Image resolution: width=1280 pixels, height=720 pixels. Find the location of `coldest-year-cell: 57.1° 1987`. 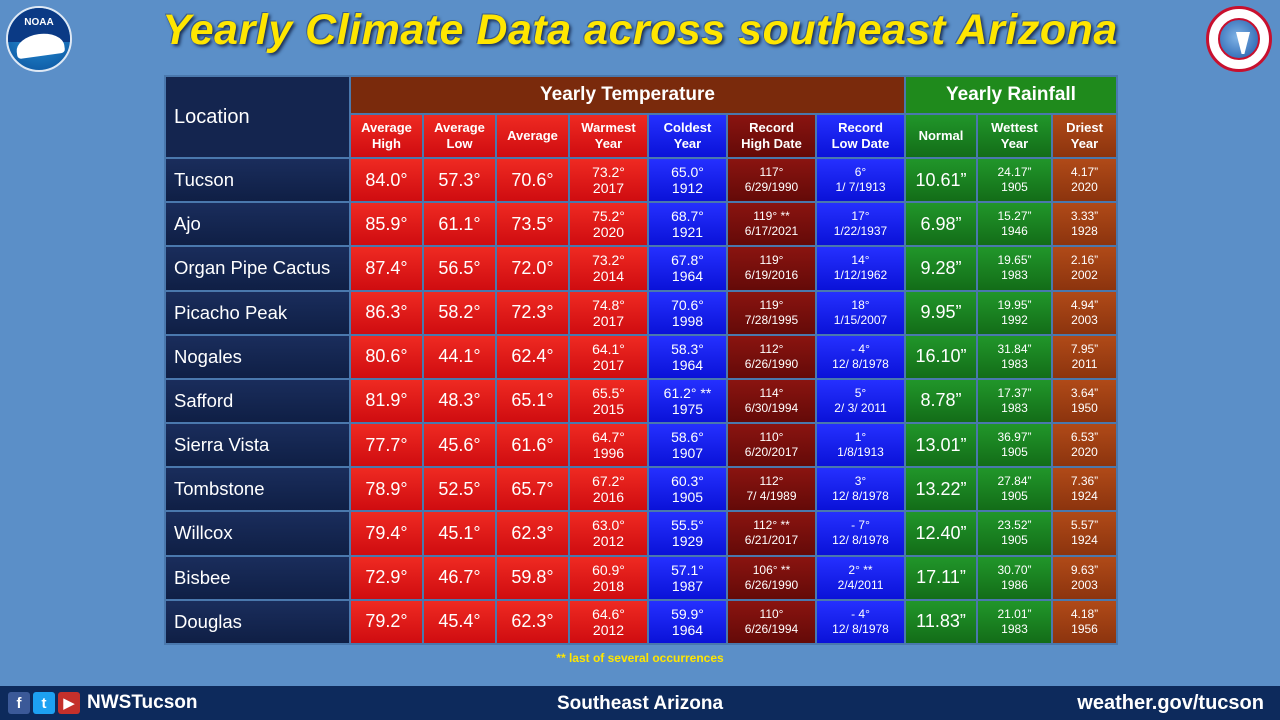

coldest-year-cell: 57.1° 1987 is located at coordinates (687, 577).